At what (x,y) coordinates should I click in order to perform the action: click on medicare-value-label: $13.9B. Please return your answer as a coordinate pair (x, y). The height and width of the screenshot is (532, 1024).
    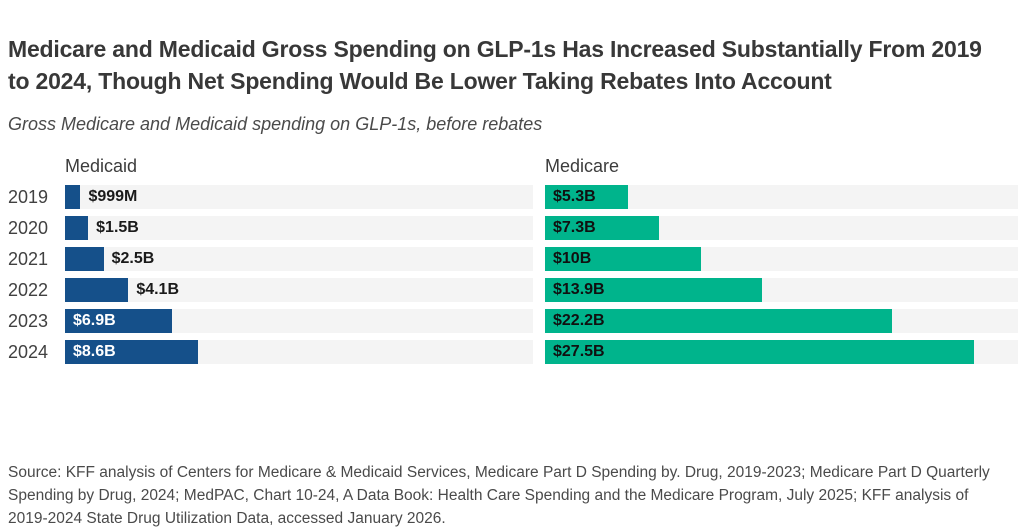
    Looking at the image, I should click on (579, 289).